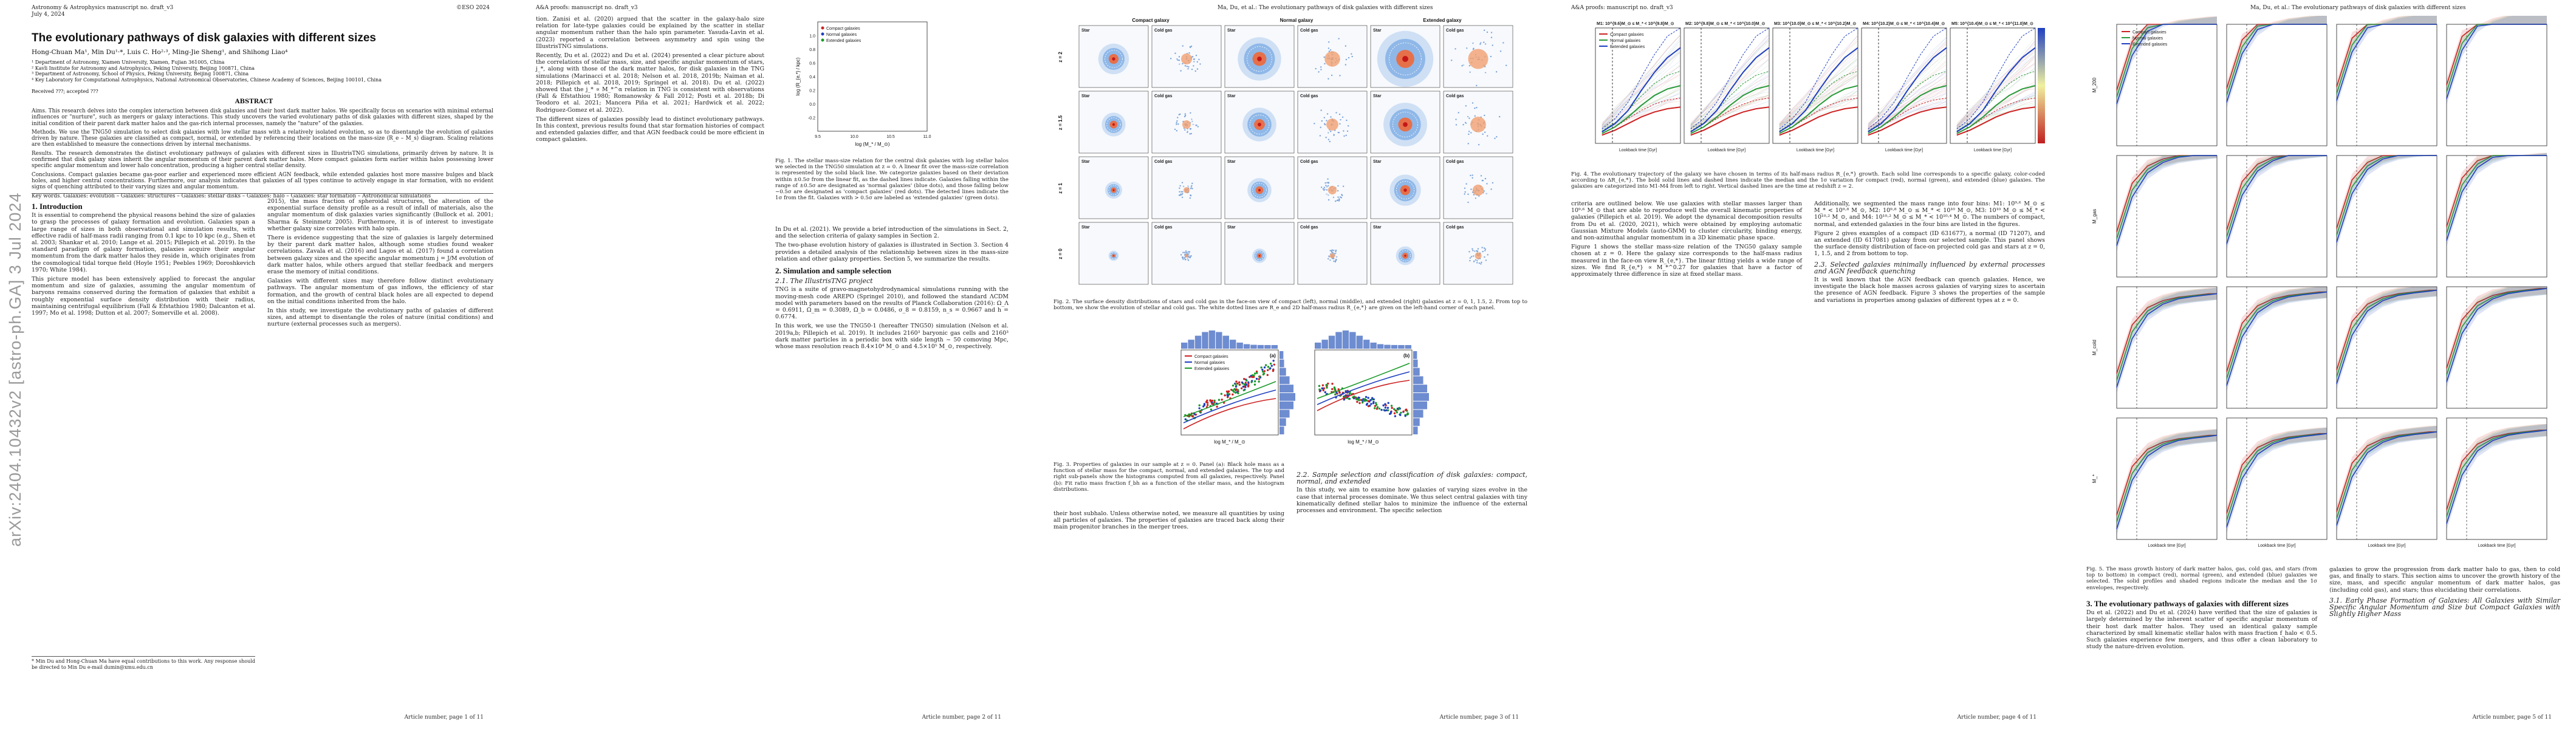 The height and width of the screenshot is (729, 2576). What do you see at coordinates (2277, 348) in the screenshot?
I see `panel-frame` at bounding box center [2277, 348].